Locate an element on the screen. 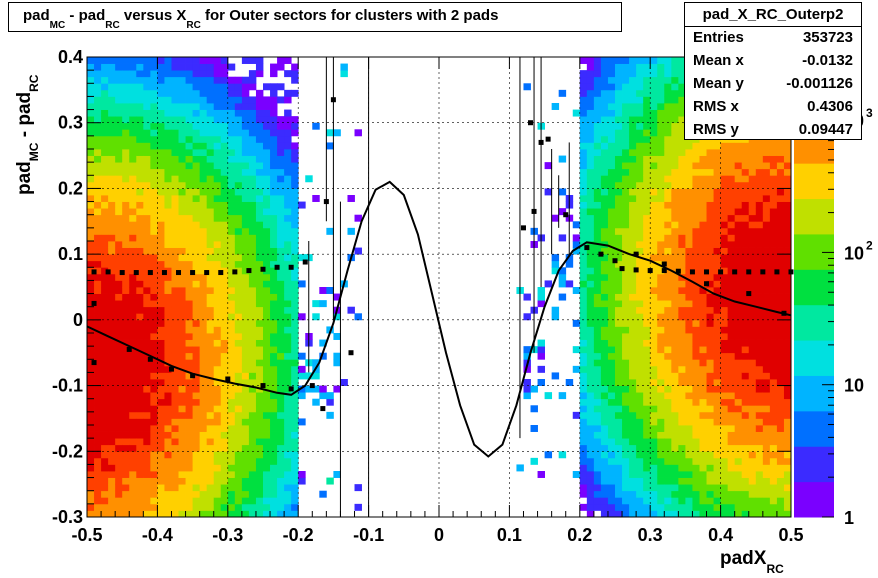  color-scale-bar: 110102103 is located at coordinates (833, 292).